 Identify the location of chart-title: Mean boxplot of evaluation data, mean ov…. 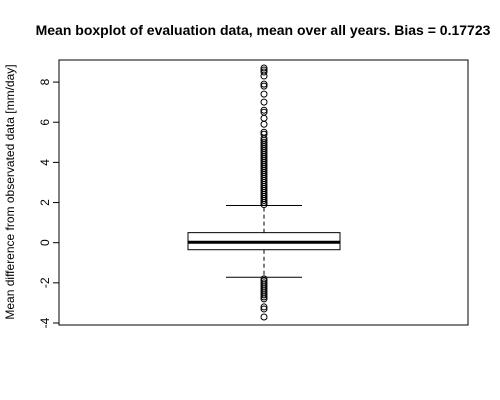
(263, 30).